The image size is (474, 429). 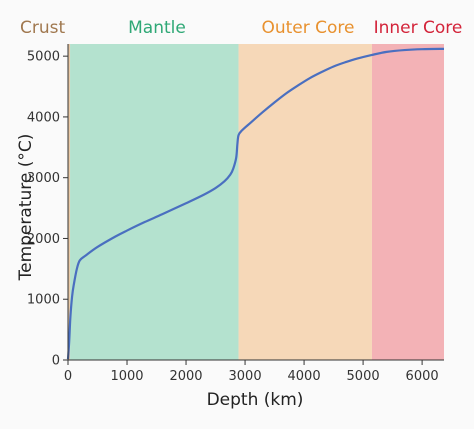 What do you see at coordinates (126, 376) in the screenshot?
I see `x-tick-label: 1000` at bounding box center [126, 376].